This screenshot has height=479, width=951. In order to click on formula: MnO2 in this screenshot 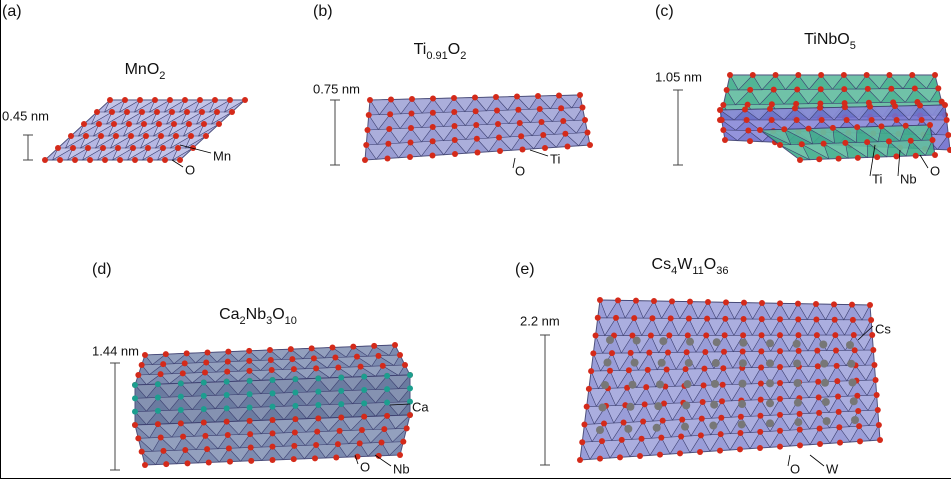, I will do `click(145, 71)`.